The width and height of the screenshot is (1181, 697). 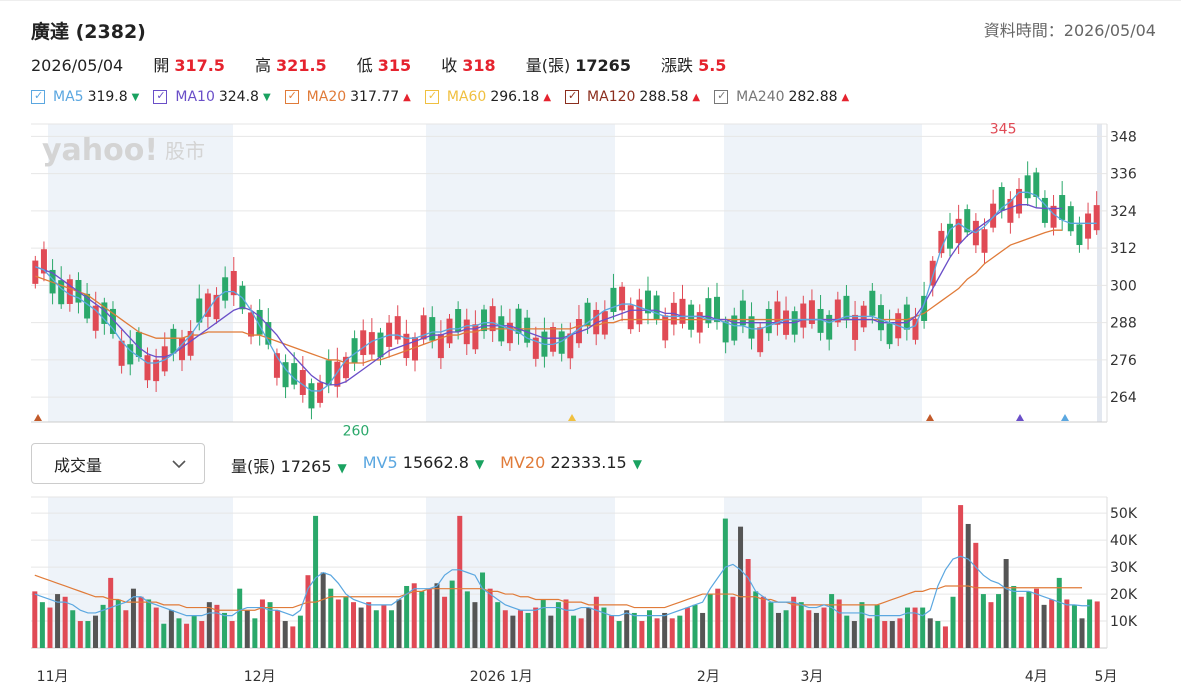 What do you see at coordinates (1124, 514) in the screenshot?
I see `volume-tick-label: 50K` at bounding box center [1124, 514].